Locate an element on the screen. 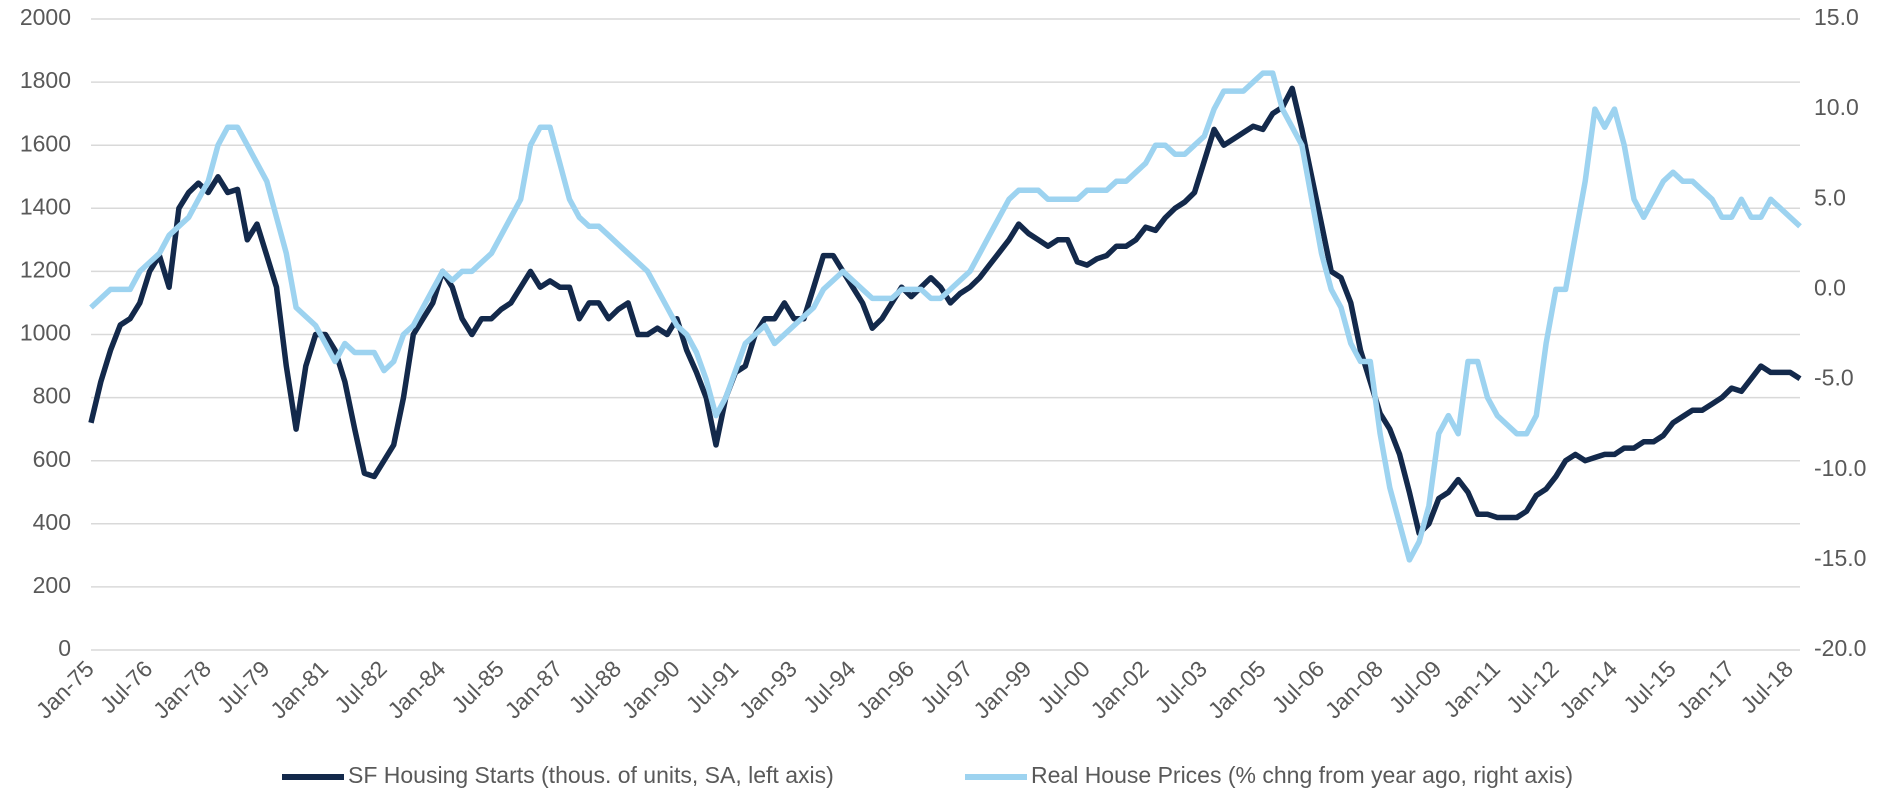 This screenshot has height=794, width=1894. x-tick-label: Jul-91 is located at coordinates (712, 686).